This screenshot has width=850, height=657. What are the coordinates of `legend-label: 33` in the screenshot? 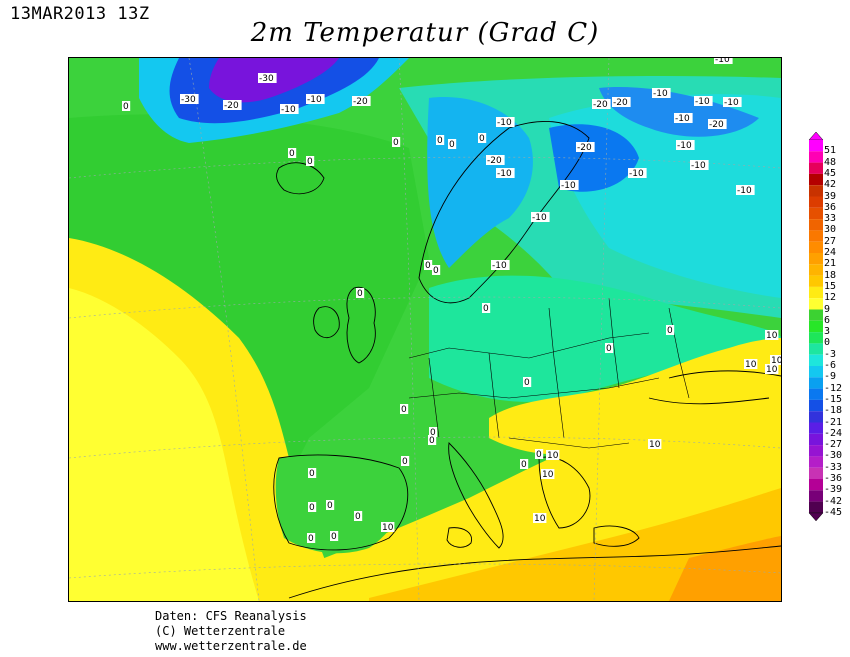 It's located at (830, 219).